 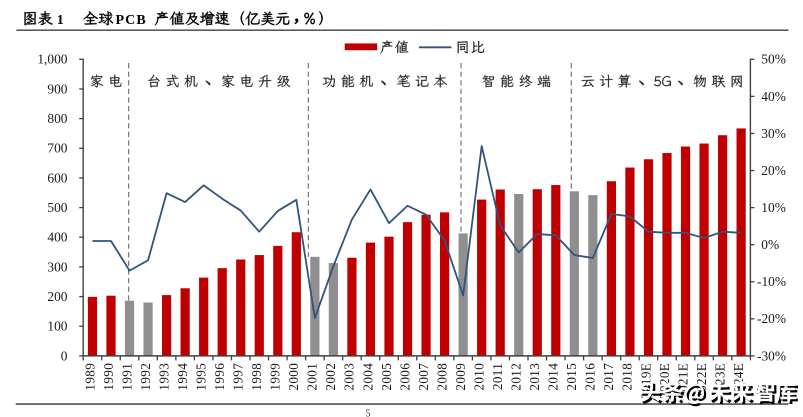 I want to click on svg-text: 200, so click(x=57, y=296).